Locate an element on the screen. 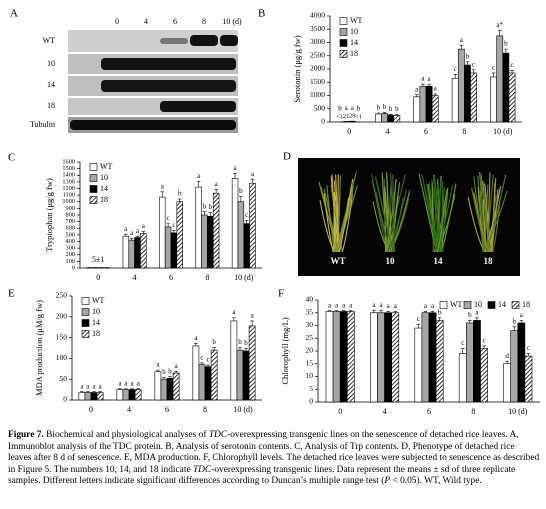 This screenshot has height=509, width=546. y-tick-label: 900 is located at coordinates (70, 208).